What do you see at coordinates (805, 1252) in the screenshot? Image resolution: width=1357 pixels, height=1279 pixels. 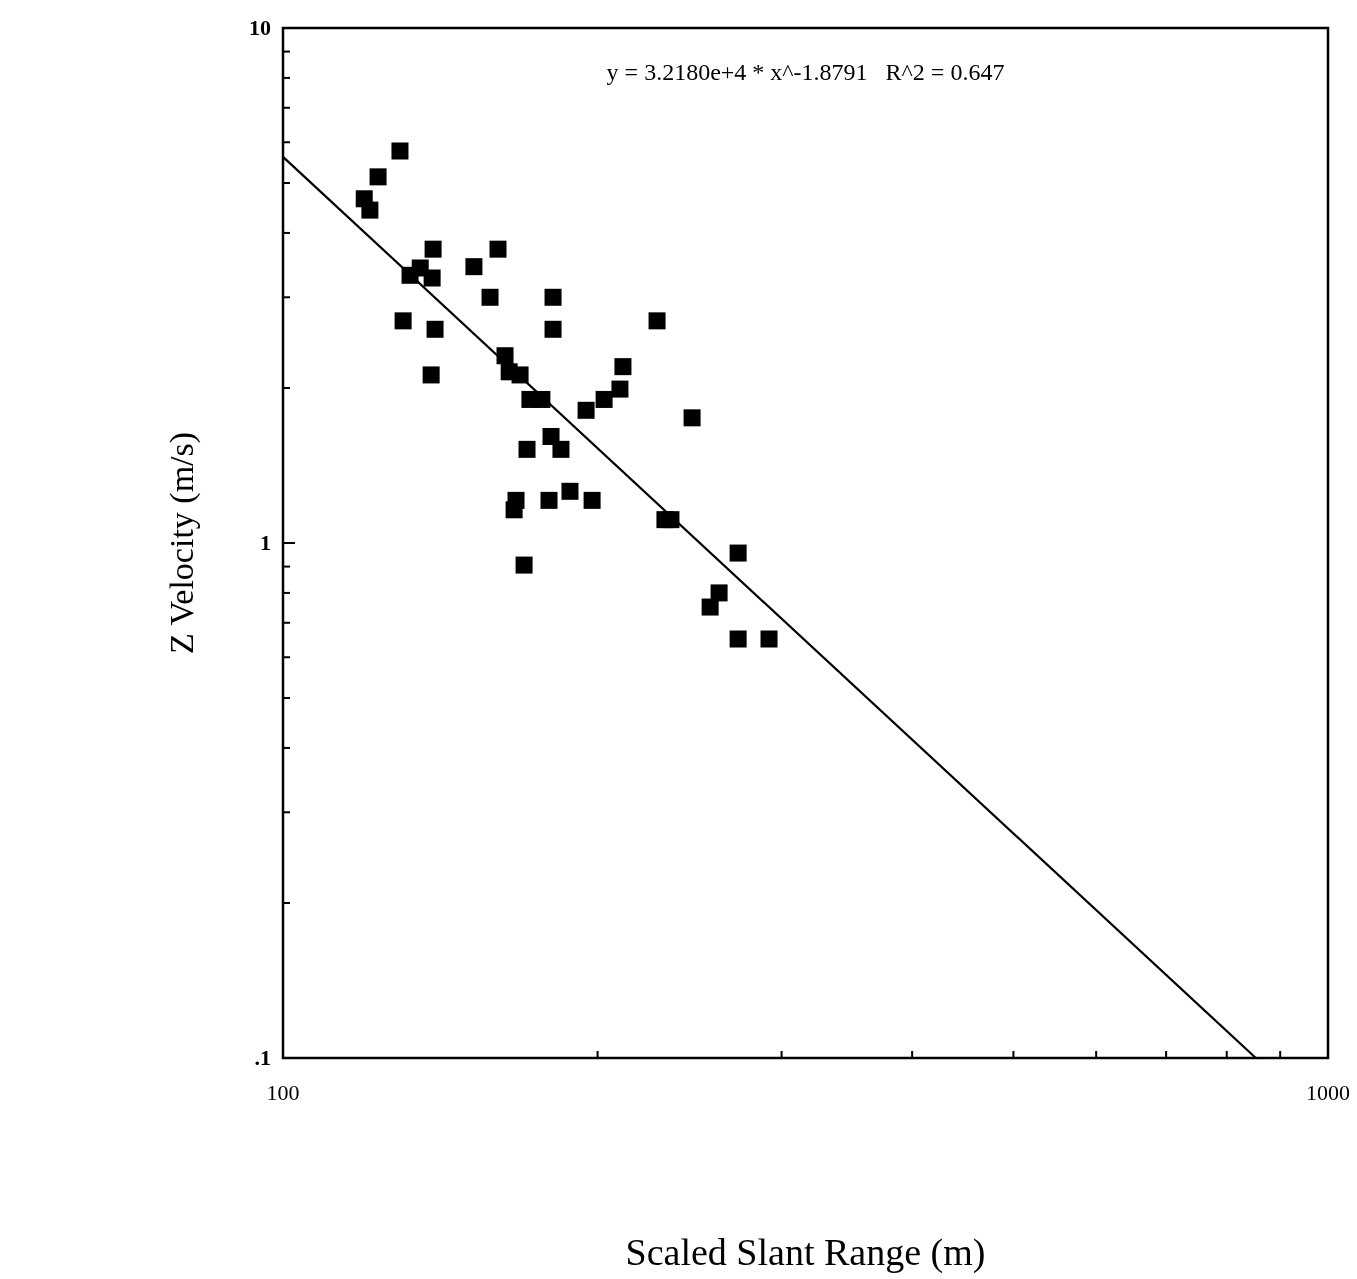 I see `x-axis-title: Scaled Slant Range (m)` at bounding box center [805, 1252].